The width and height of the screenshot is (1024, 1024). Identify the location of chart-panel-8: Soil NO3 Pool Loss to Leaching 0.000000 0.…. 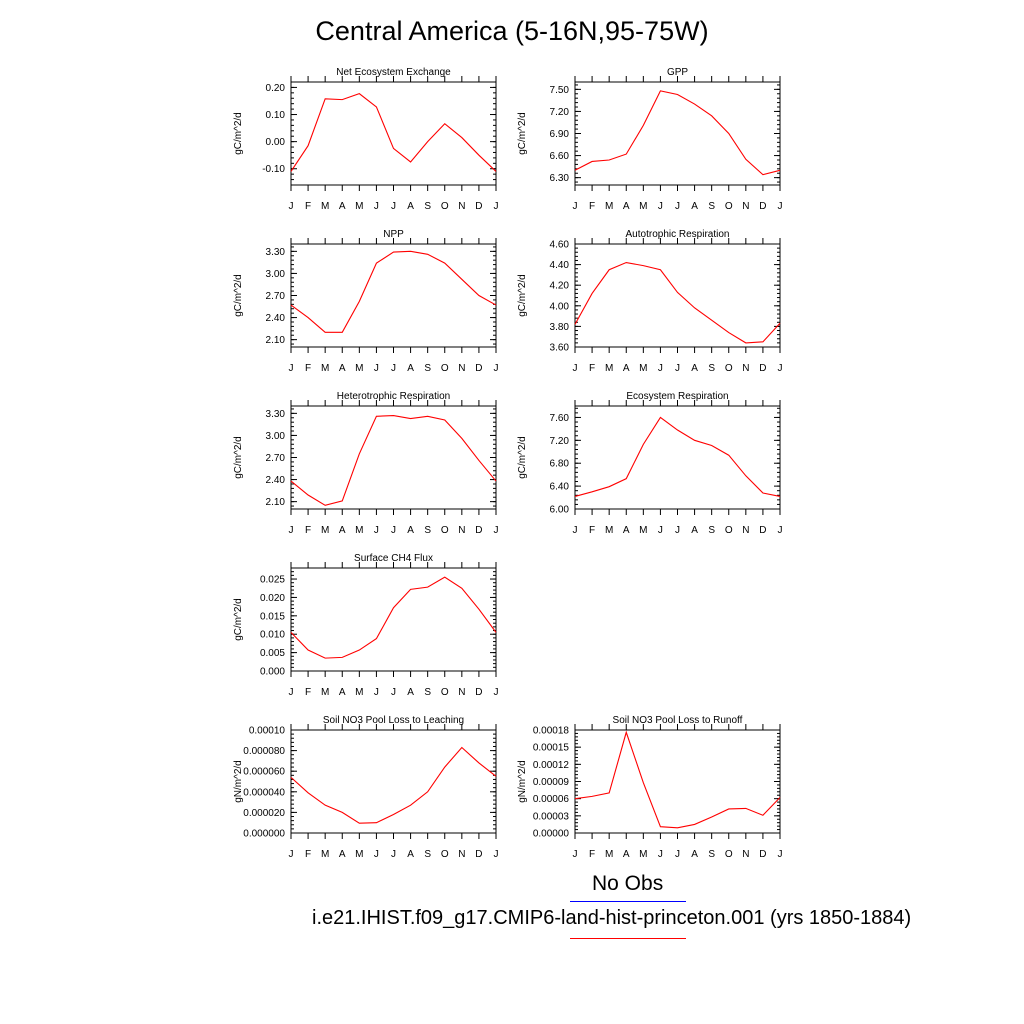
(366, 787).